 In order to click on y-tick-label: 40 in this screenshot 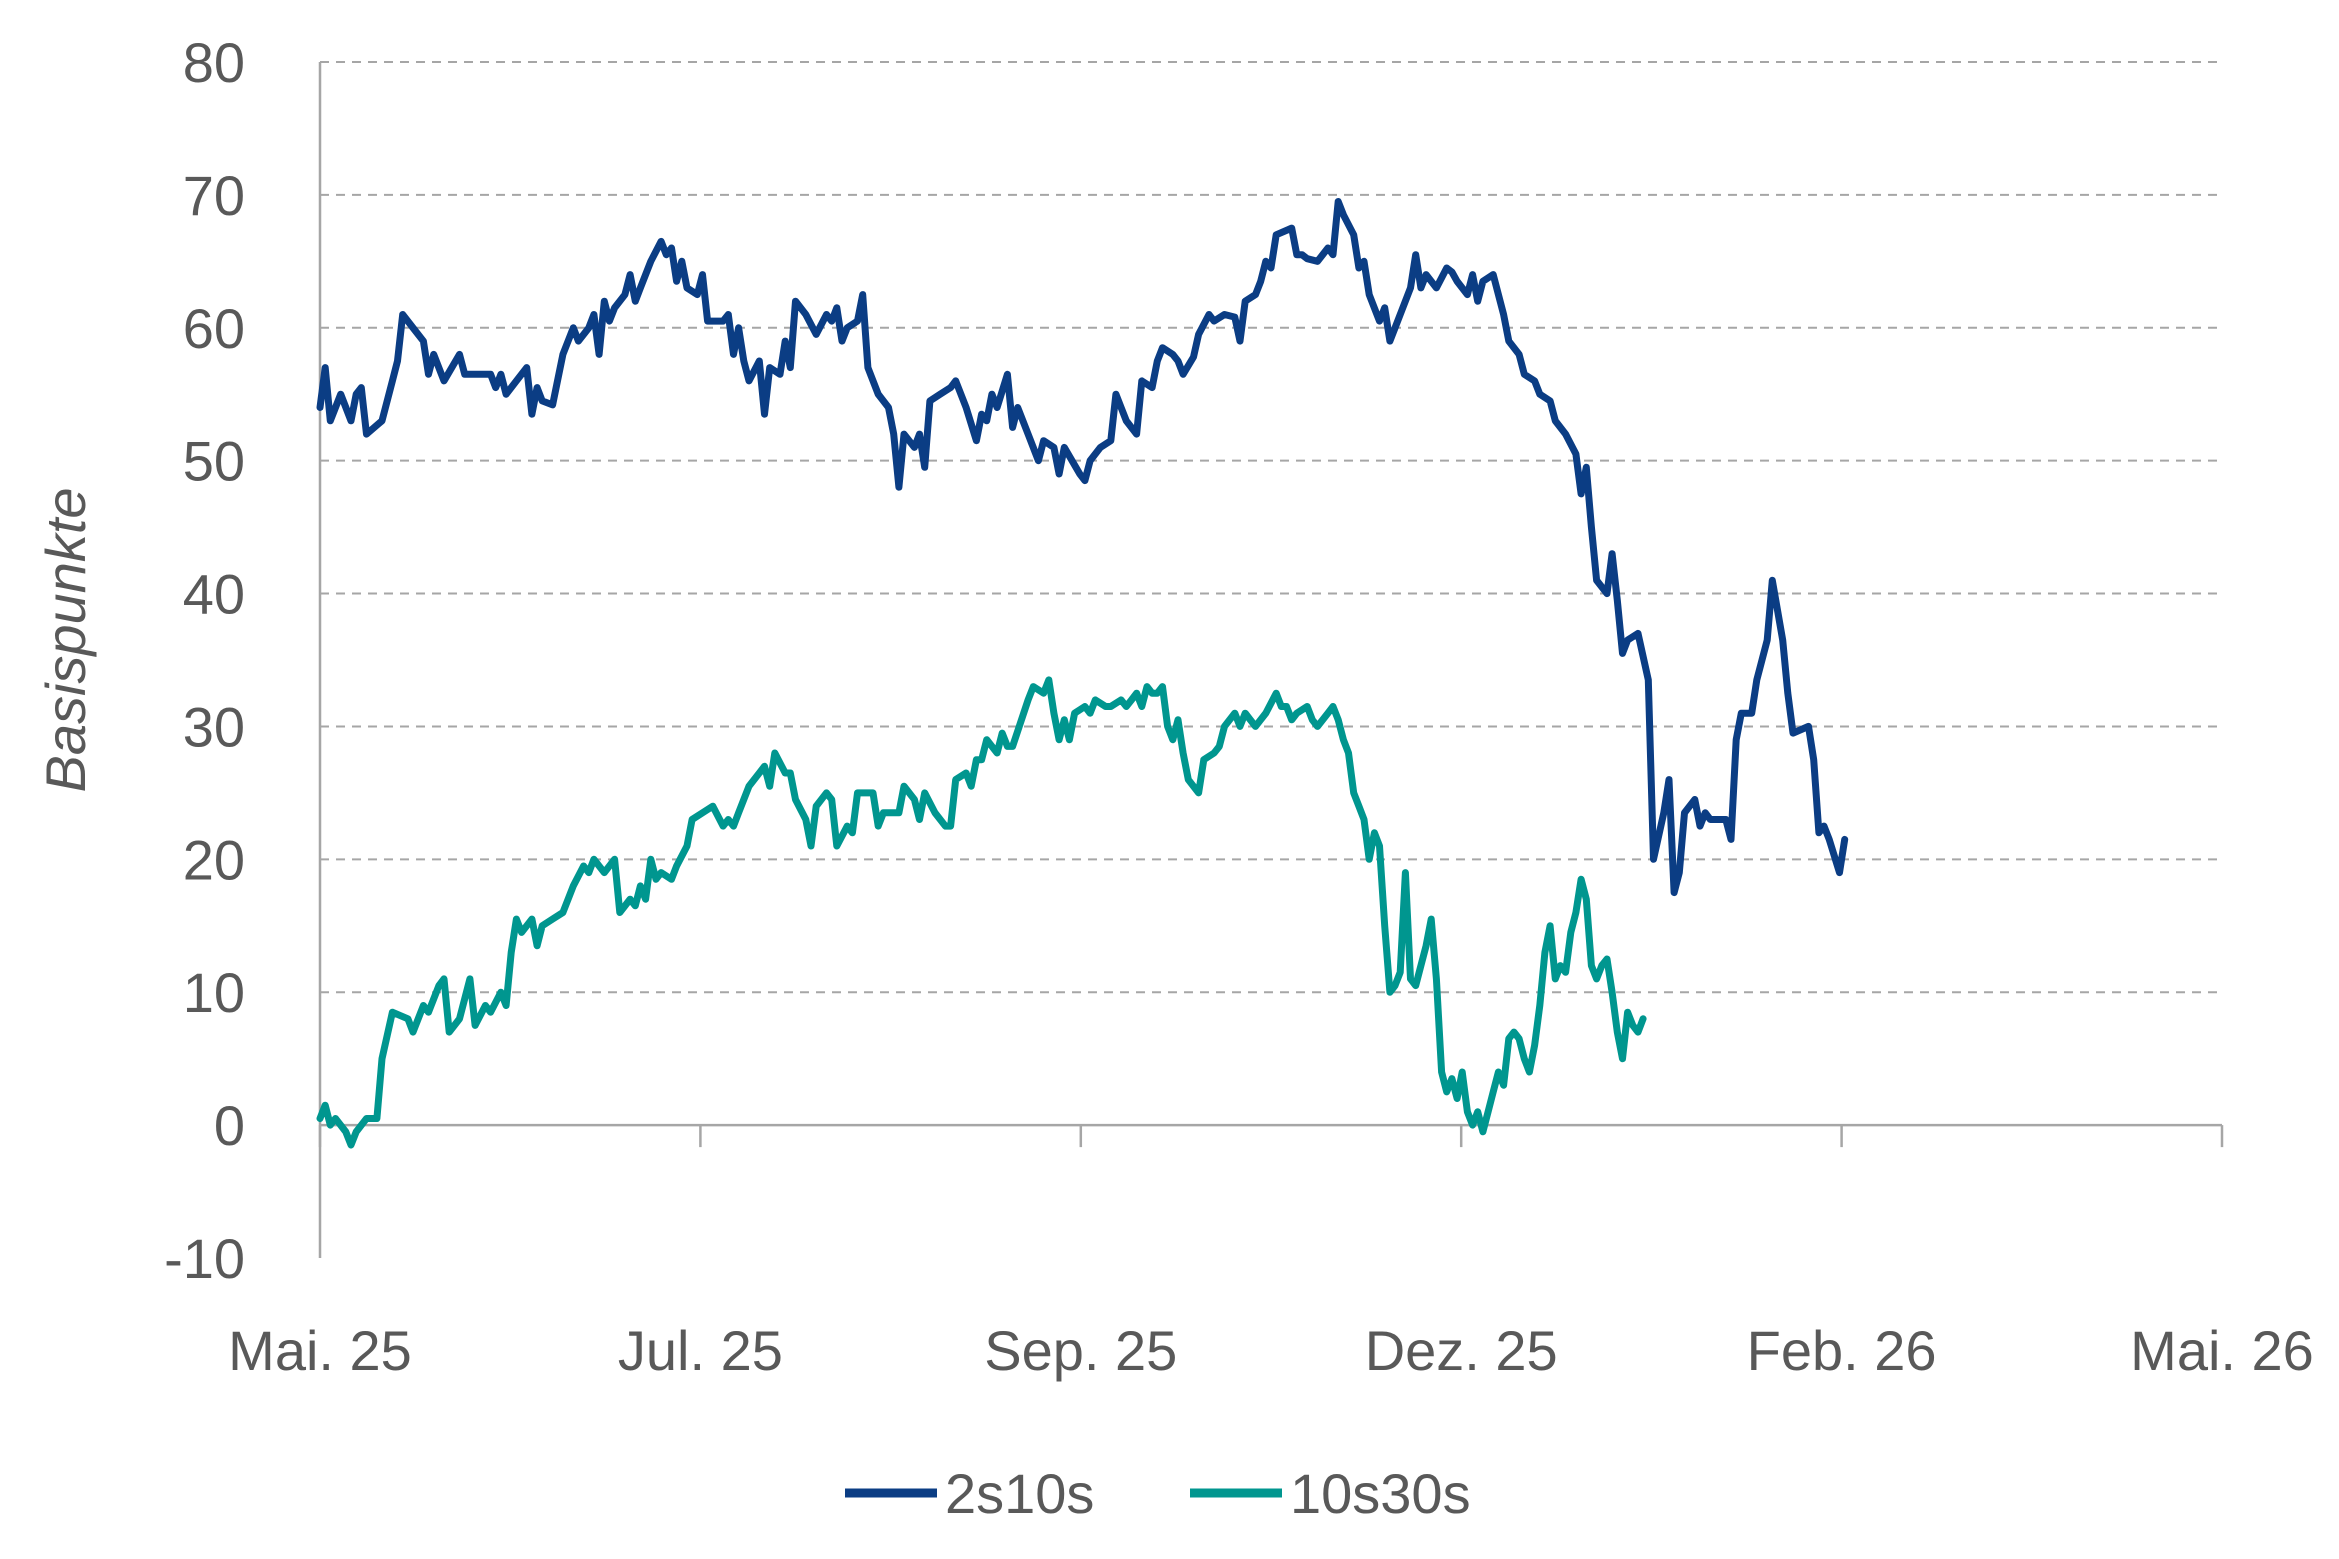, I will do `click(214, 594)`.